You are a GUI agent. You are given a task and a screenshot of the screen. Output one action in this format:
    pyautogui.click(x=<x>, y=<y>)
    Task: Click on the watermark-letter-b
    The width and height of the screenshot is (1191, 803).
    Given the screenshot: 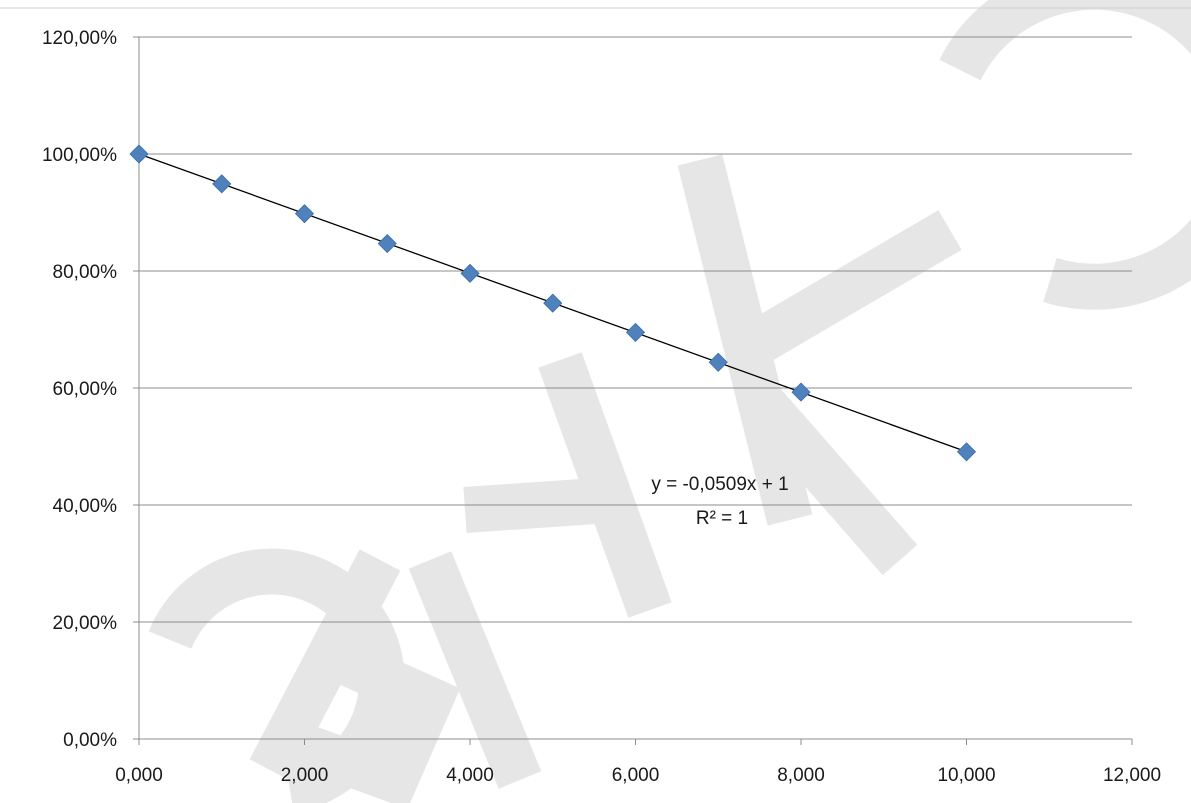 What is the action you would take?
    pyautogui.click(x=355, y=676)
    